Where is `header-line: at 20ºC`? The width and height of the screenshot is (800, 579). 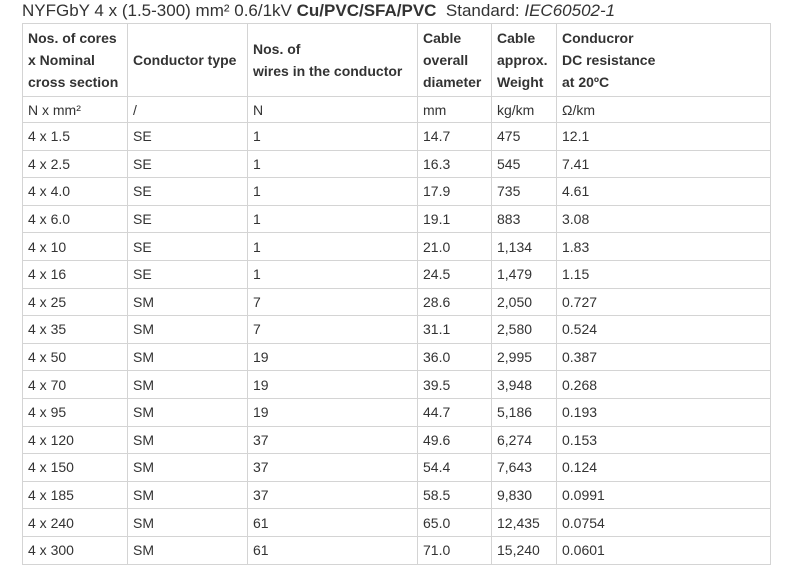
header-line: at 20ºC is located at coordinates (586, 82).